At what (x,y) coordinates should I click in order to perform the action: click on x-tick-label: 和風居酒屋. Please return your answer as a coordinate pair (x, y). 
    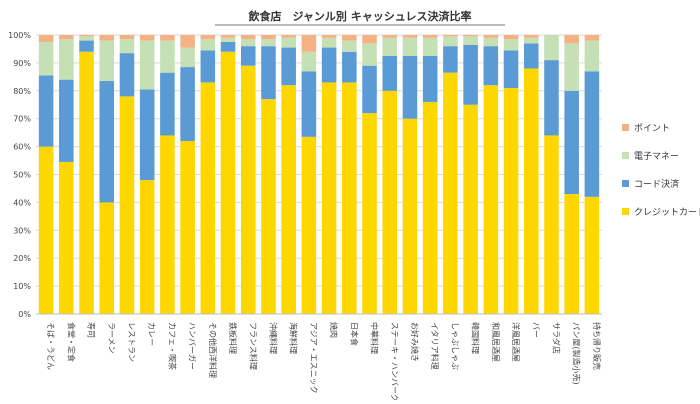
    Looking at the image, I should click on (495, 342).